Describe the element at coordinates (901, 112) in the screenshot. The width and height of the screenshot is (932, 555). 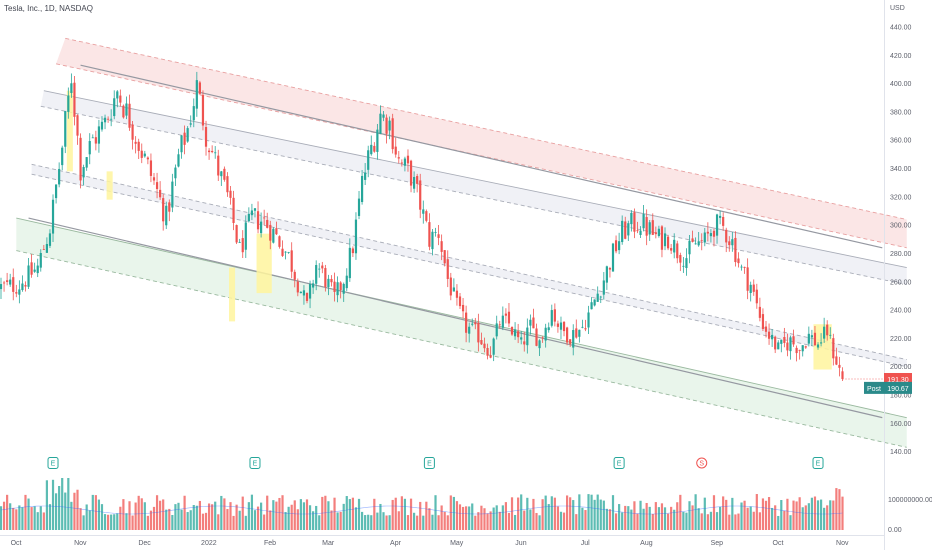
I see `price-tick-label: 380.00` at that location.